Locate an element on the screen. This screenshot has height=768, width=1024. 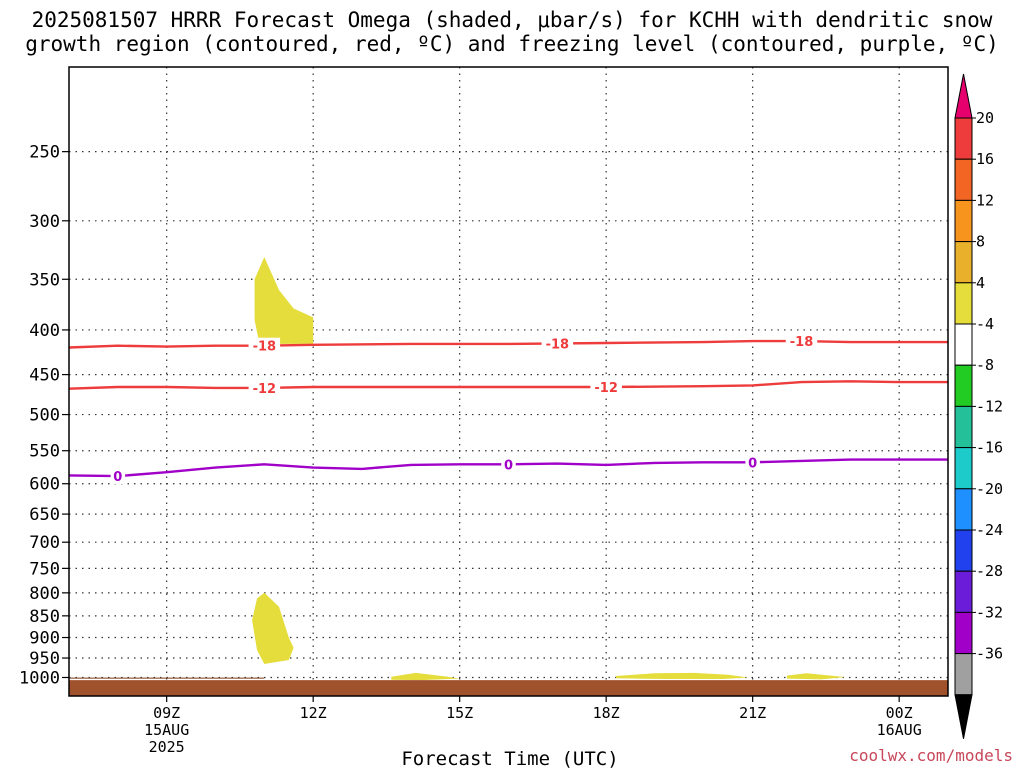
colorbar-label: -12 is located at coordinates (989, 406).